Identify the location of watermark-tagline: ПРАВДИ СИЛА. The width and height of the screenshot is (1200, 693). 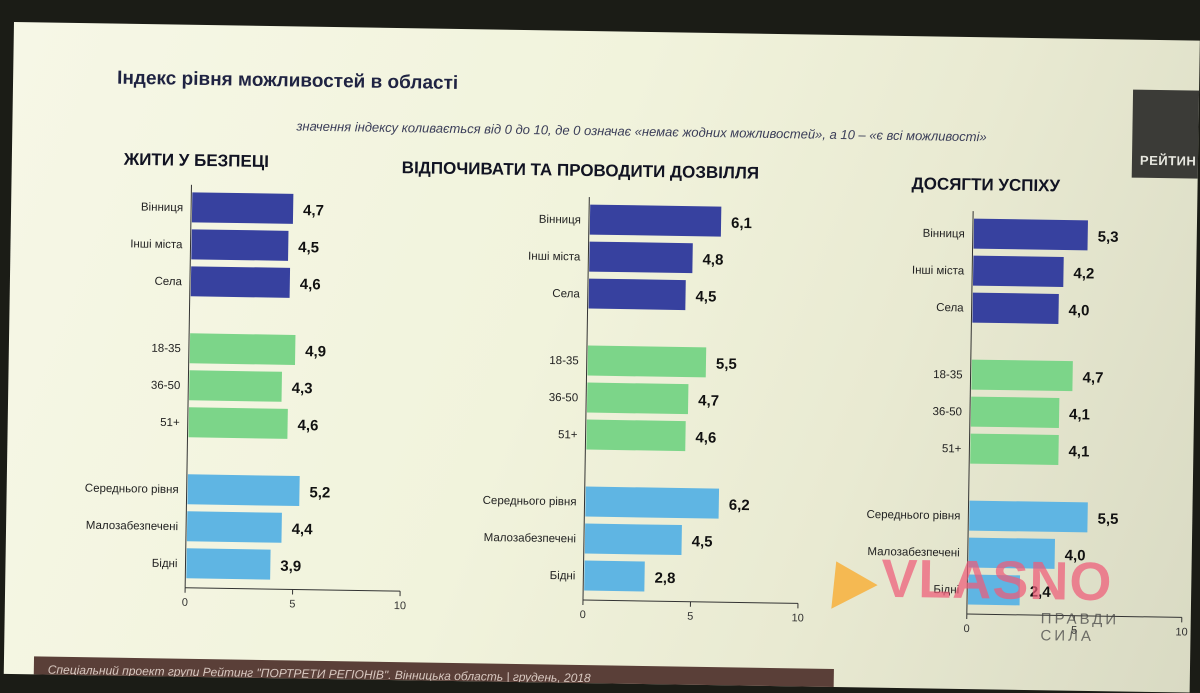
(1109, 628).